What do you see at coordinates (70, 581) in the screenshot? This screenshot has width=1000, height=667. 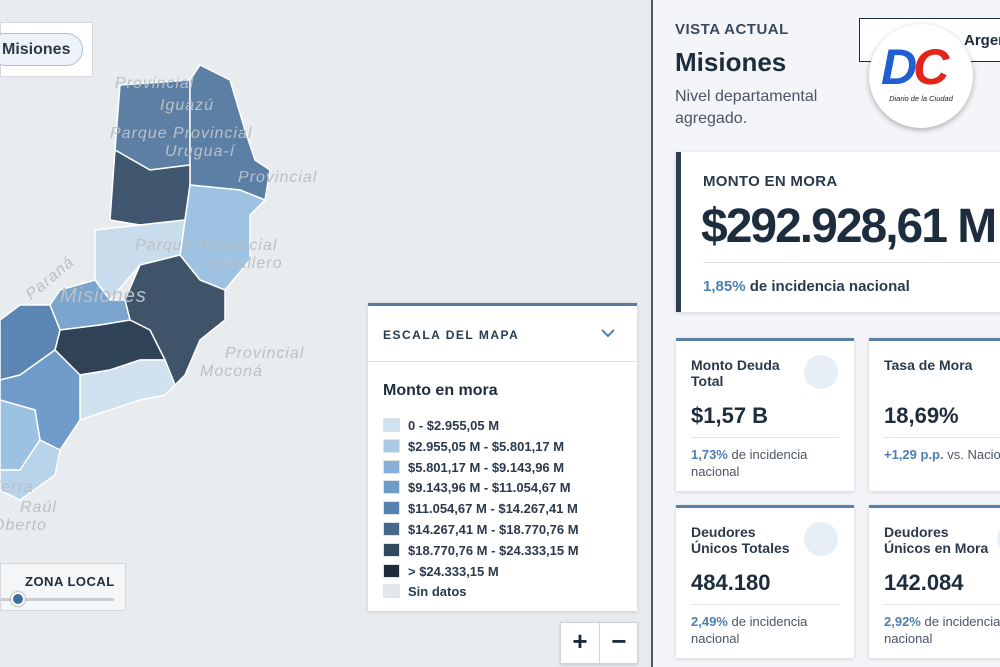 I see `zone-label: ZONA LOCAL` at bounding box center [70, 581].